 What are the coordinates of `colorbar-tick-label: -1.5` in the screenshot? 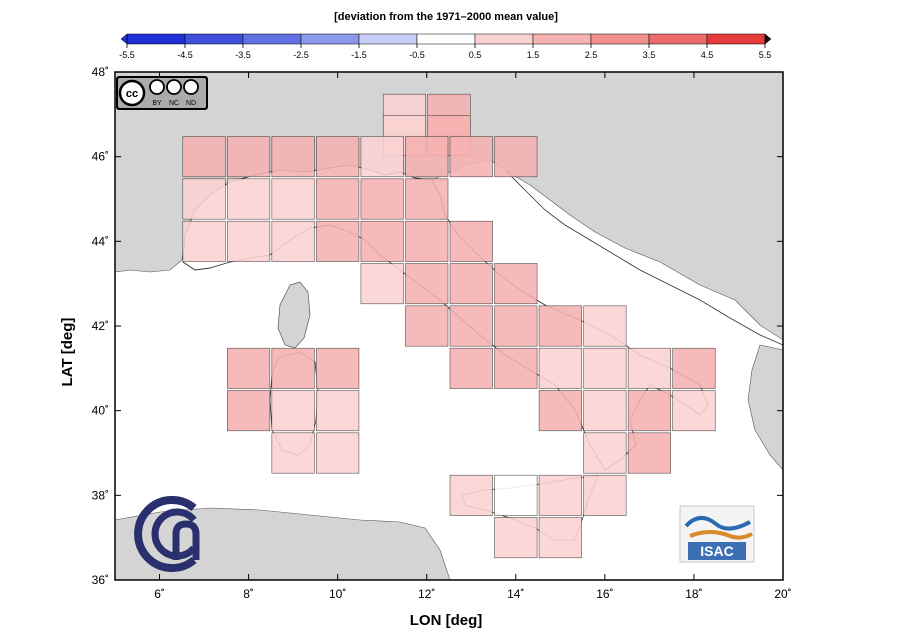 It's located at (359, 55).